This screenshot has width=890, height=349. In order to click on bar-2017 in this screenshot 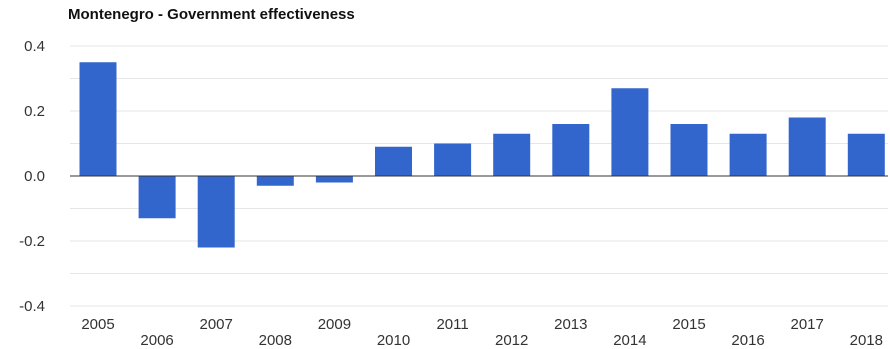, I will do `click(807, 146)`.